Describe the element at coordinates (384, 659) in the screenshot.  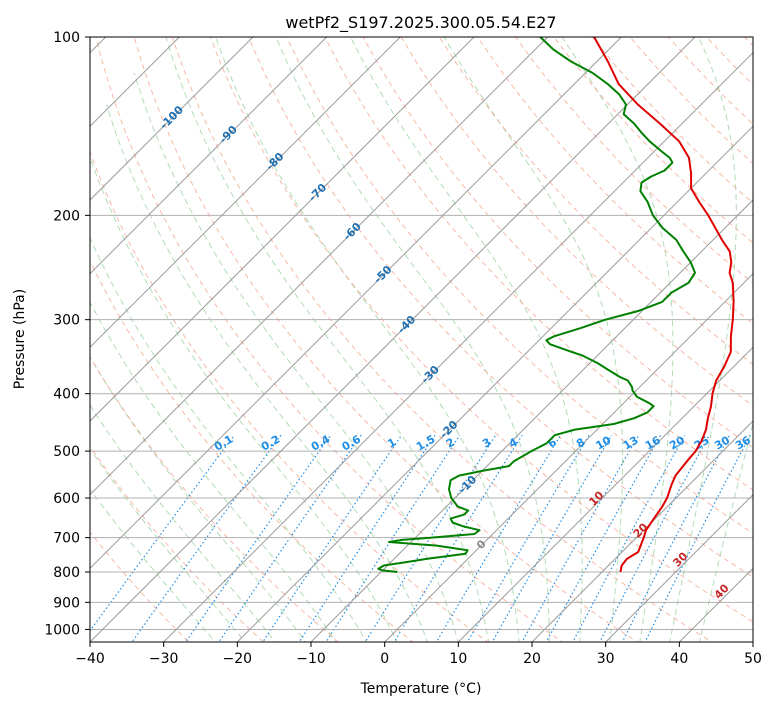
I see `x-tick-label: 0` at that location.